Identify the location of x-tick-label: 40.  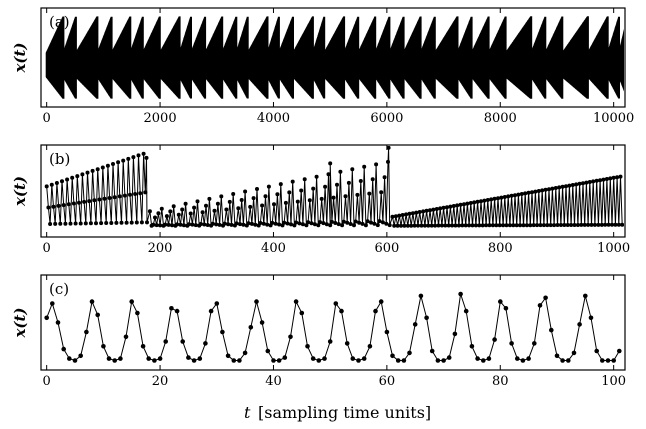
(273, 381).